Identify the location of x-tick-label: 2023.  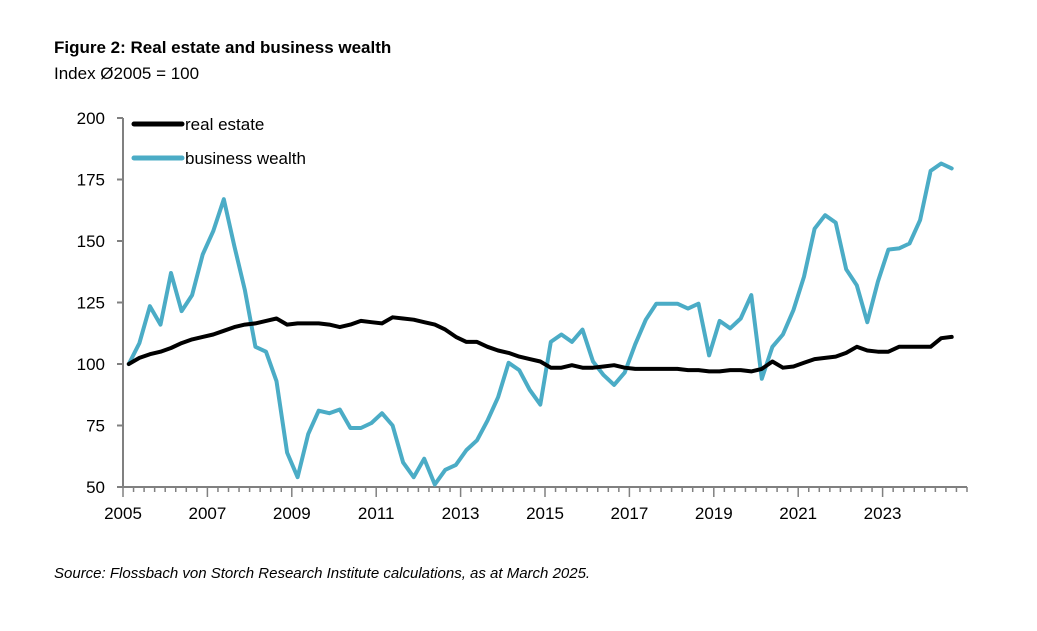
(883, 513).